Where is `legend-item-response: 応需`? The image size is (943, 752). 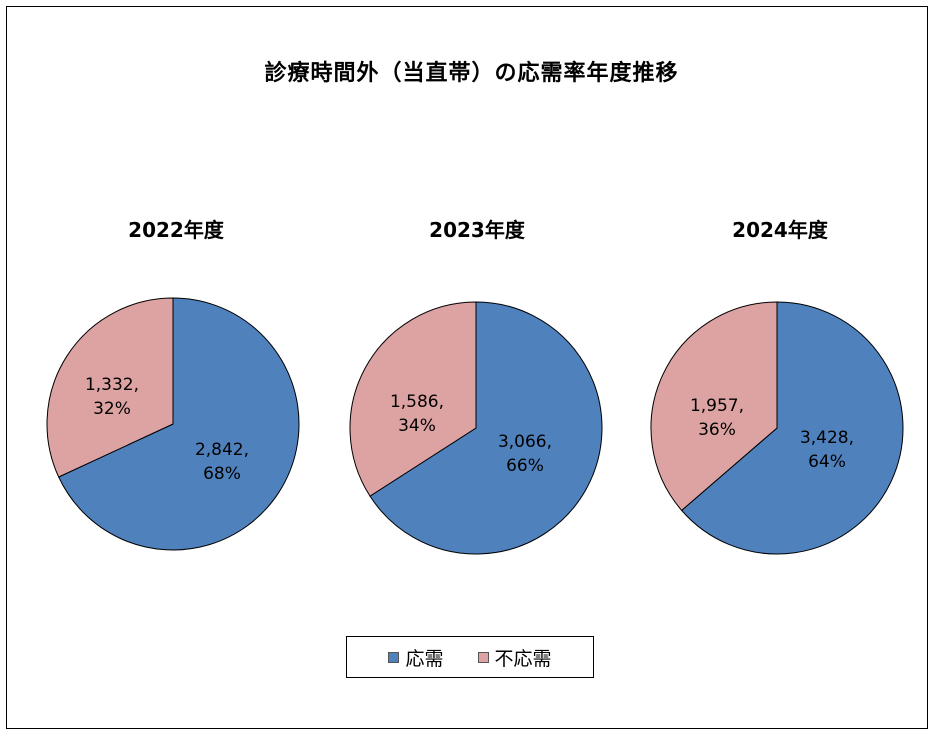
legend-item-response: 応需 is located at coordinates (416, 657).